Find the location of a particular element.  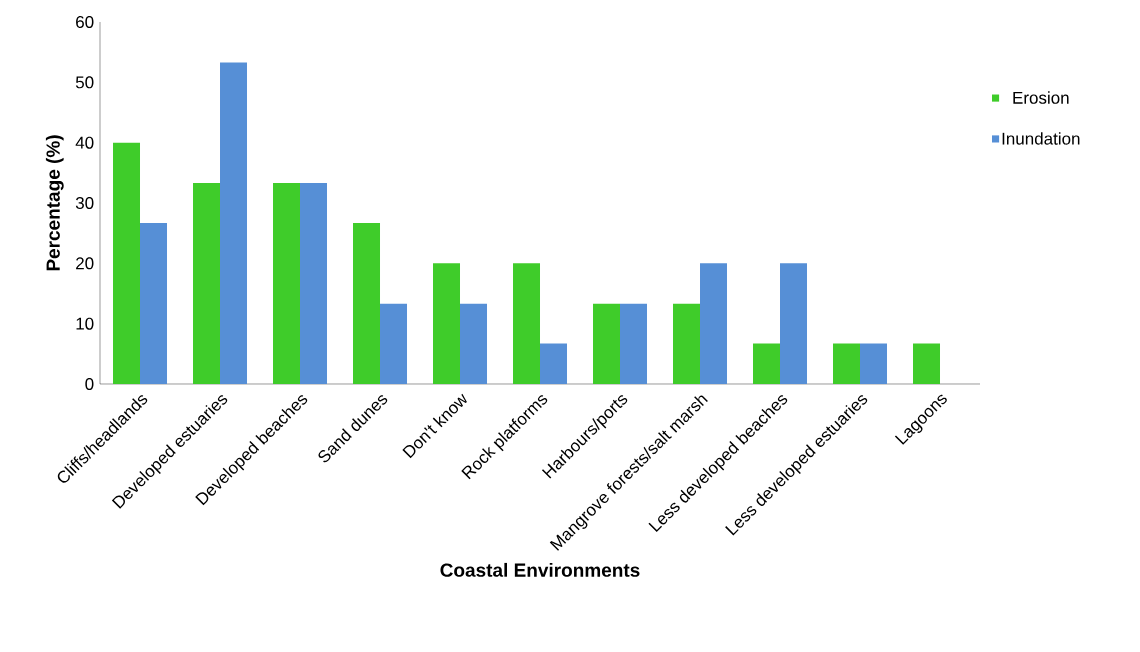

legend-label: Erosion is located at coordinates (1041, 97).